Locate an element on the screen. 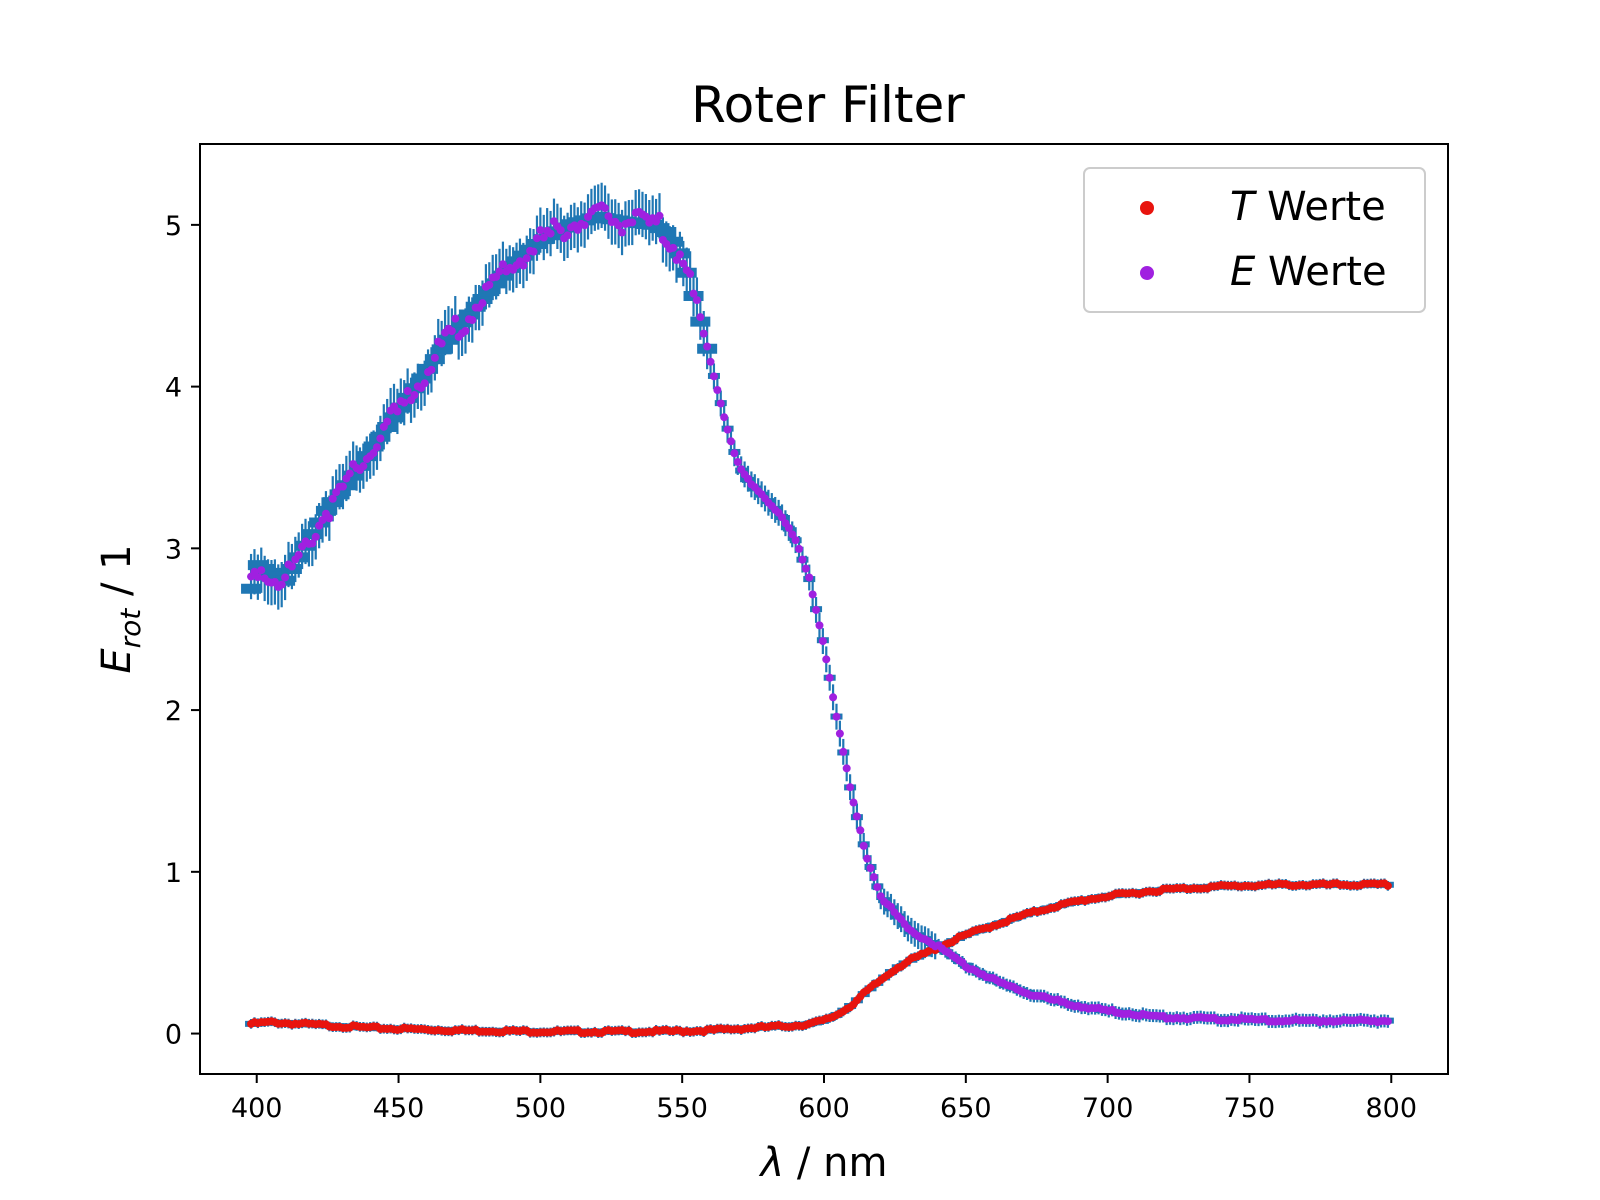 This screenshot has height=1200, width=1600. y-axis-label-subscript: rot is located at coordinates (130, 628).